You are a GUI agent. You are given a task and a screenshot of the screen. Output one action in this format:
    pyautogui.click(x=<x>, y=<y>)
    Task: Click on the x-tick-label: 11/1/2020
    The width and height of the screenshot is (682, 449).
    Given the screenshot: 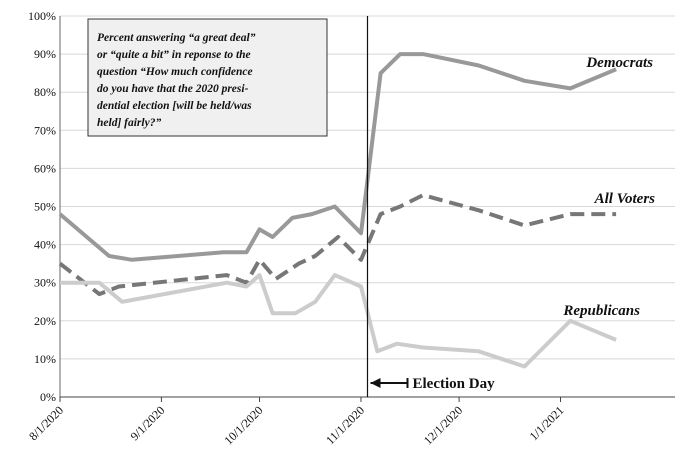 What is the action you would take?
    pyautogui.click(x=345, y=425)
    